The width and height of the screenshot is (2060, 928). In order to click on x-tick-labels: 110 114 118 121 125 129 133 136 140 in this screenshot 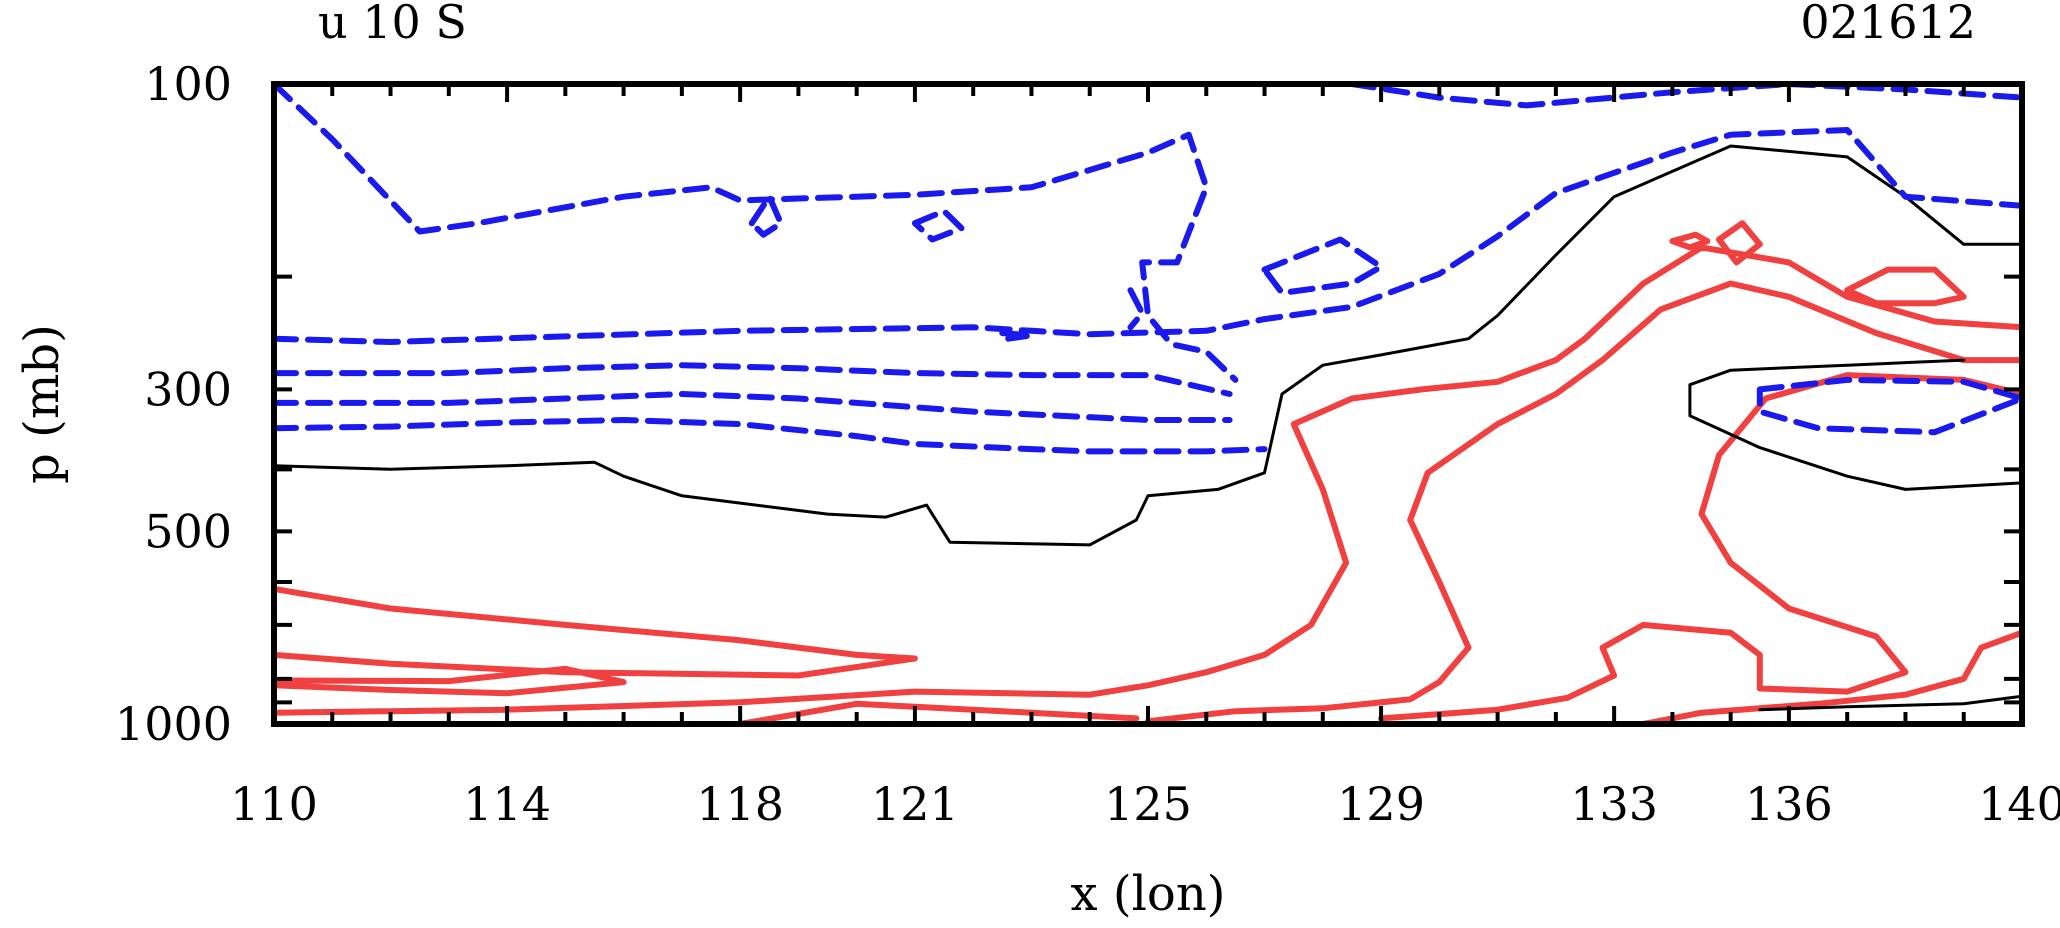, I will do `click(1145, 804)`.